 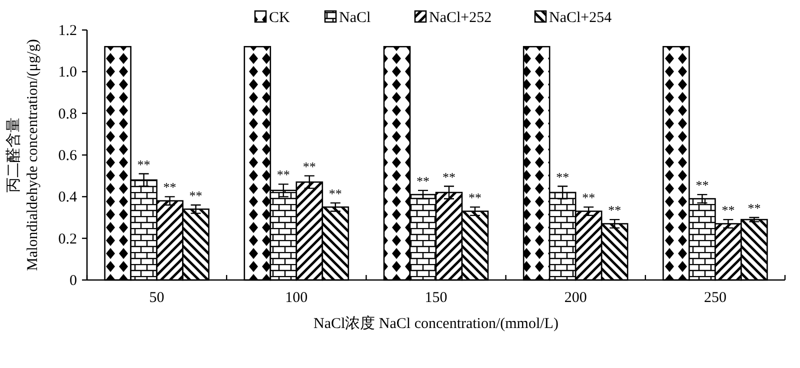 I want to click on y-tick-label: 1.0, so click(x=67, y=72).